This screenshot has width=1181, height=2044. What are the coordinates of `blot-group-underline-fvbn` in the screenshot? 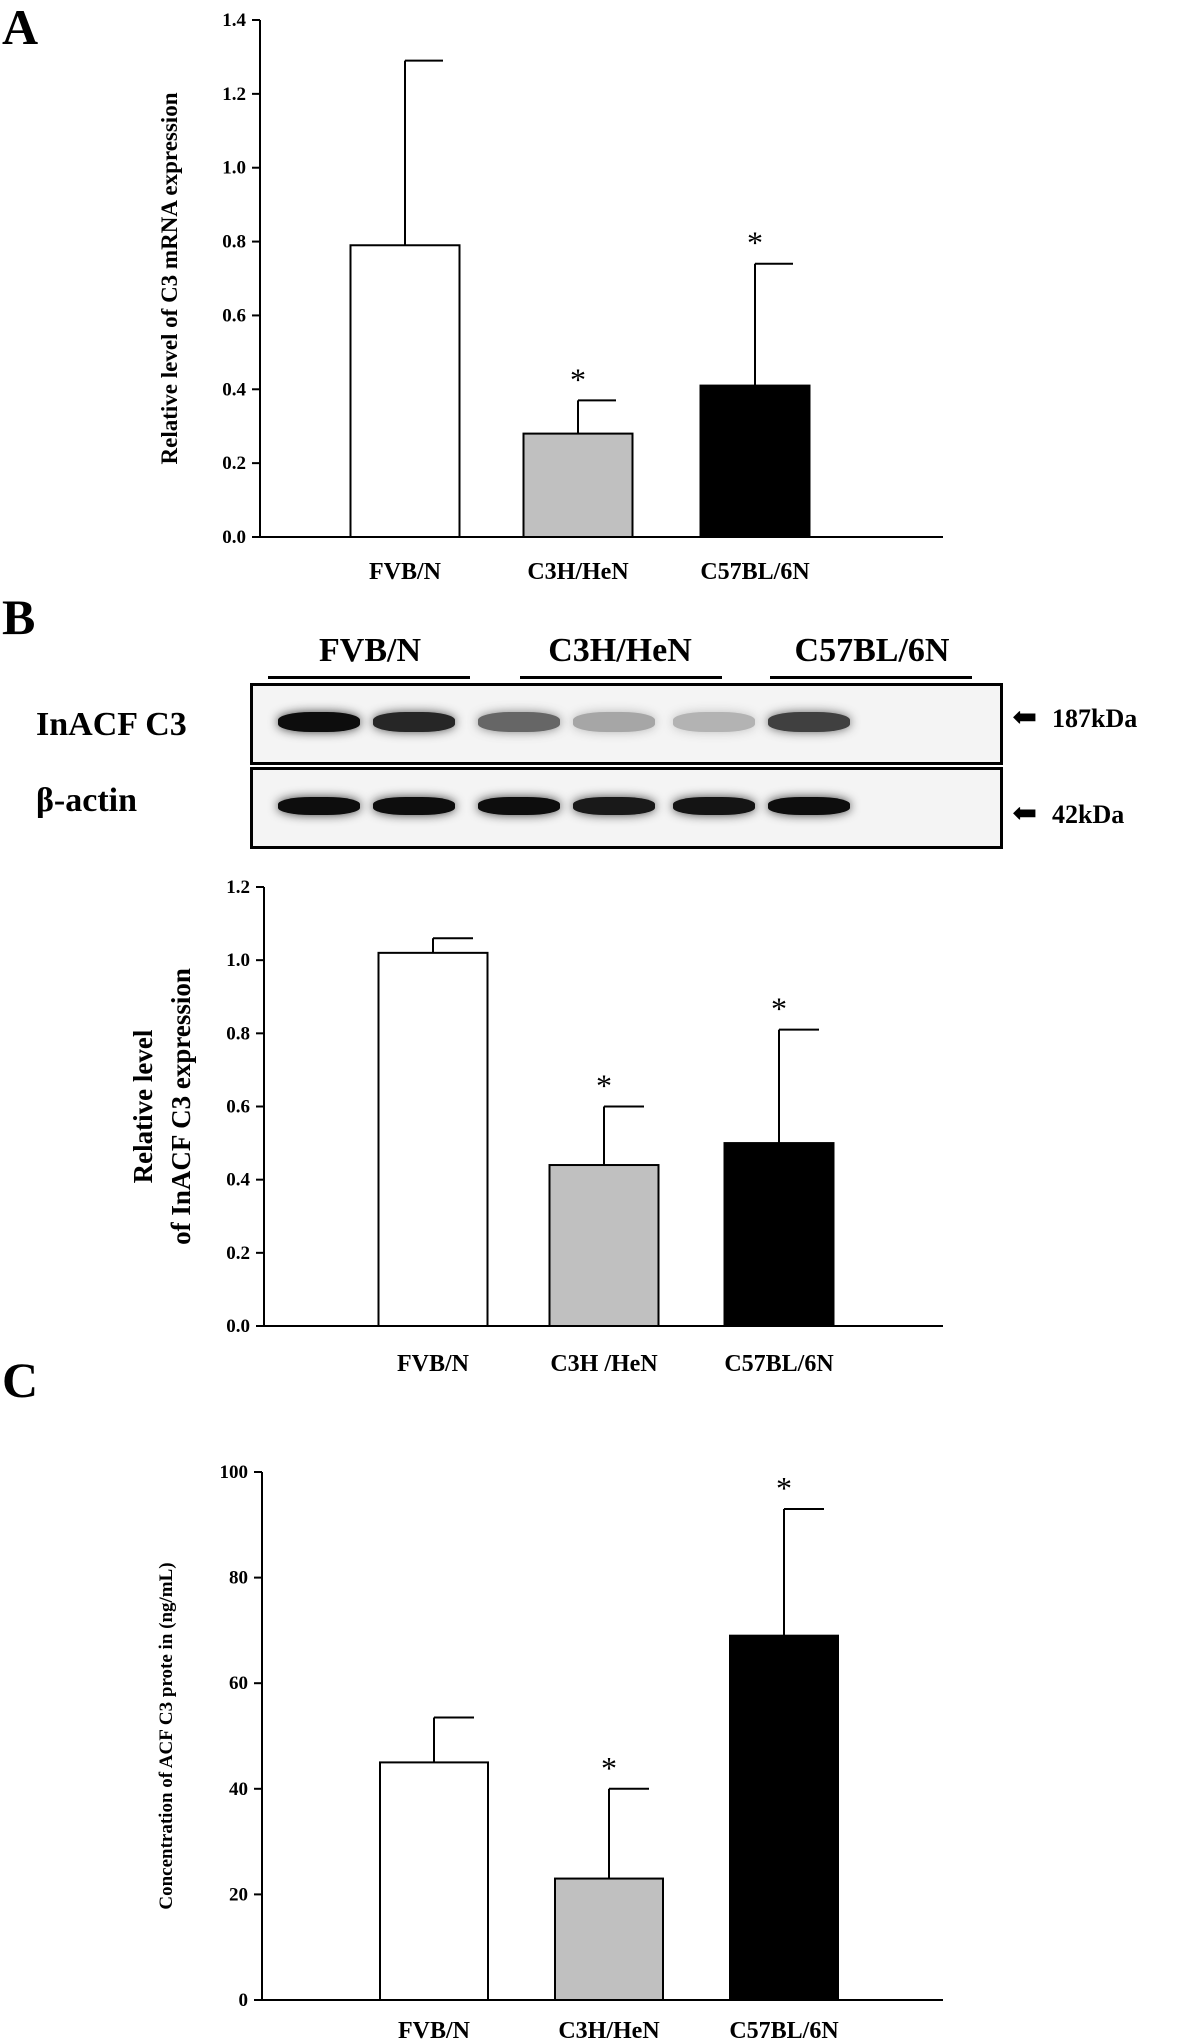 It's located at (369, 677).